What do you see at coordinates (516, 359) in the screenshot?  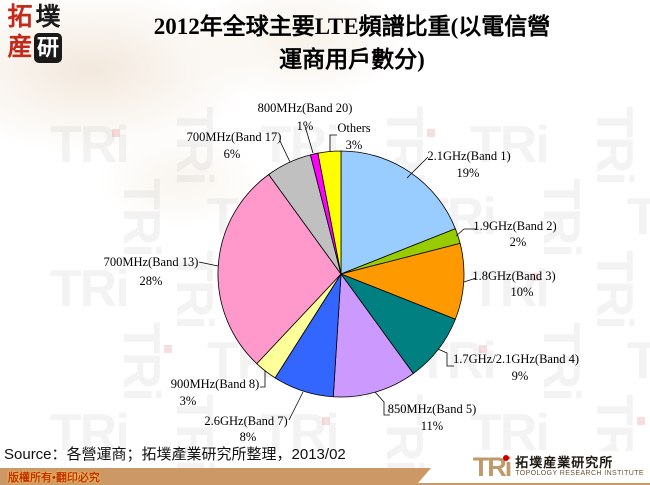 I see `slice-label-band4: 1.7GHz/2.1GHz(Band 4)` at bounding box center [516, 359].